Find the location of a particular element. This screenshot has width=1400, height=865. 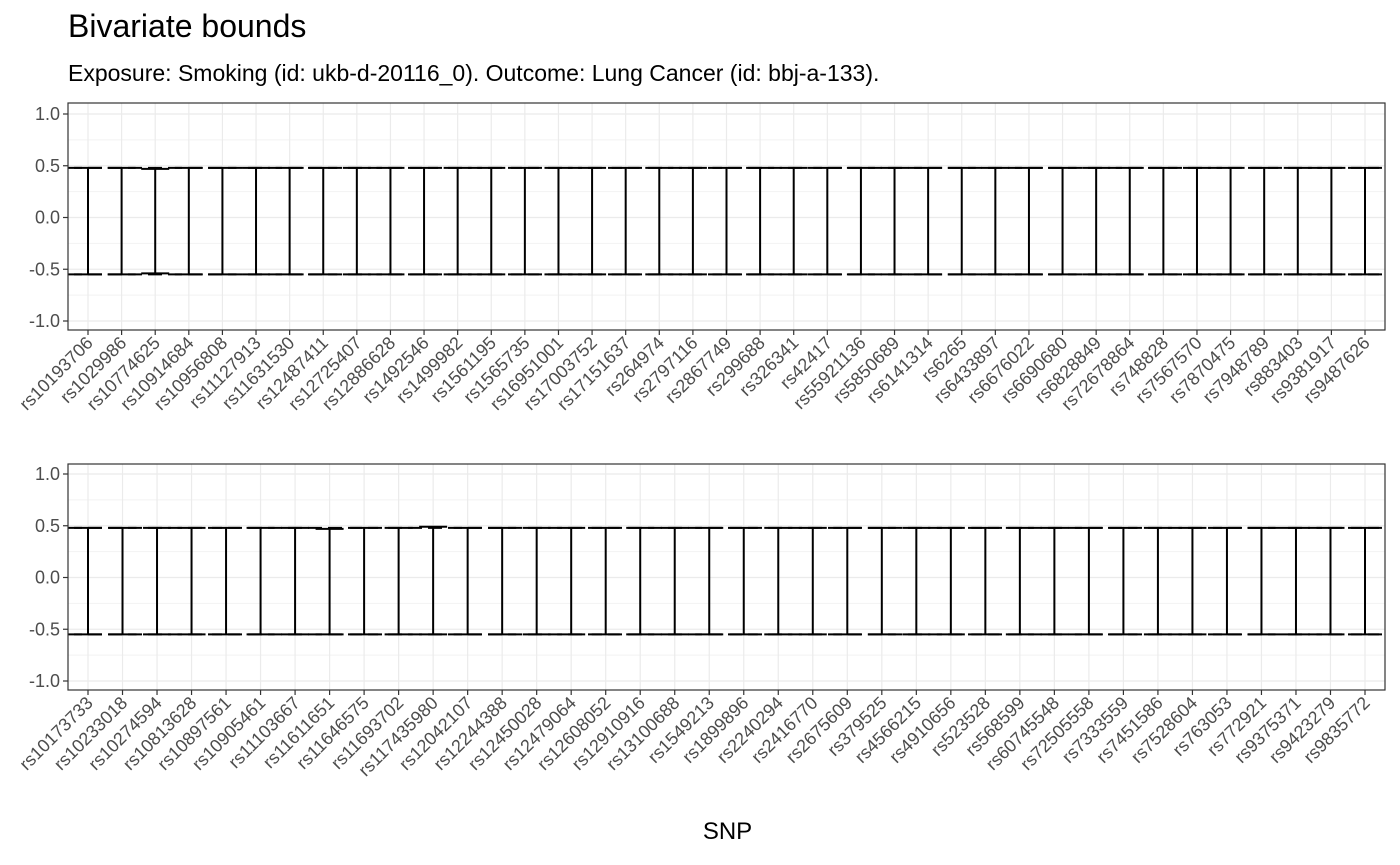

errorbar-rs4910656 is located at coordinates (950, 581).